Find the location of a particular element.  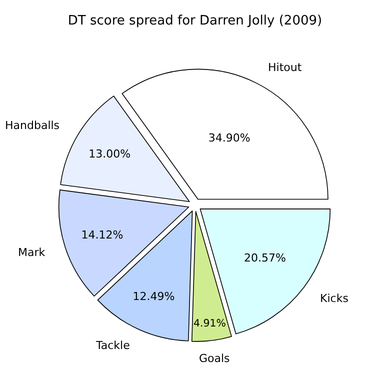

slice-label: Hitout is located at coordinates (285, 67).